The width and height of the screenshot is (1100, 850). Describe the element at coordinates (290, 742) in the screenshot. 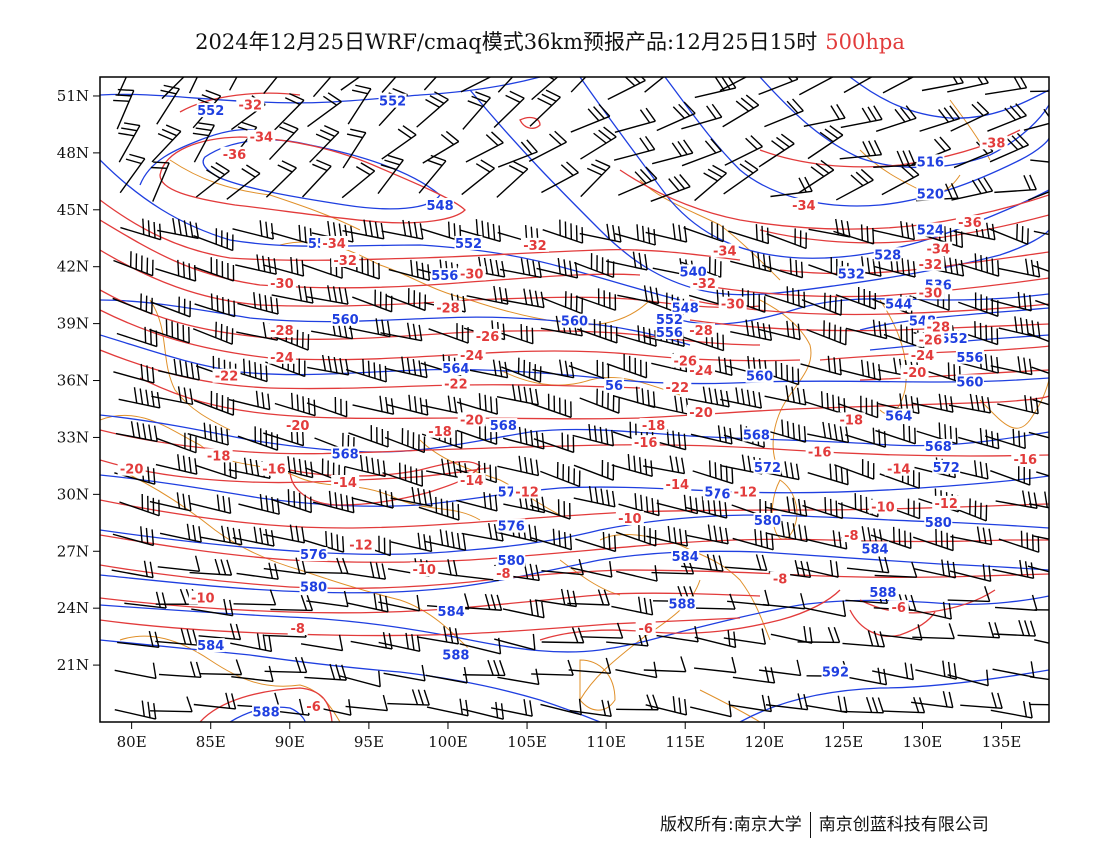

I see `lon-tick-label: 90E` at that location.